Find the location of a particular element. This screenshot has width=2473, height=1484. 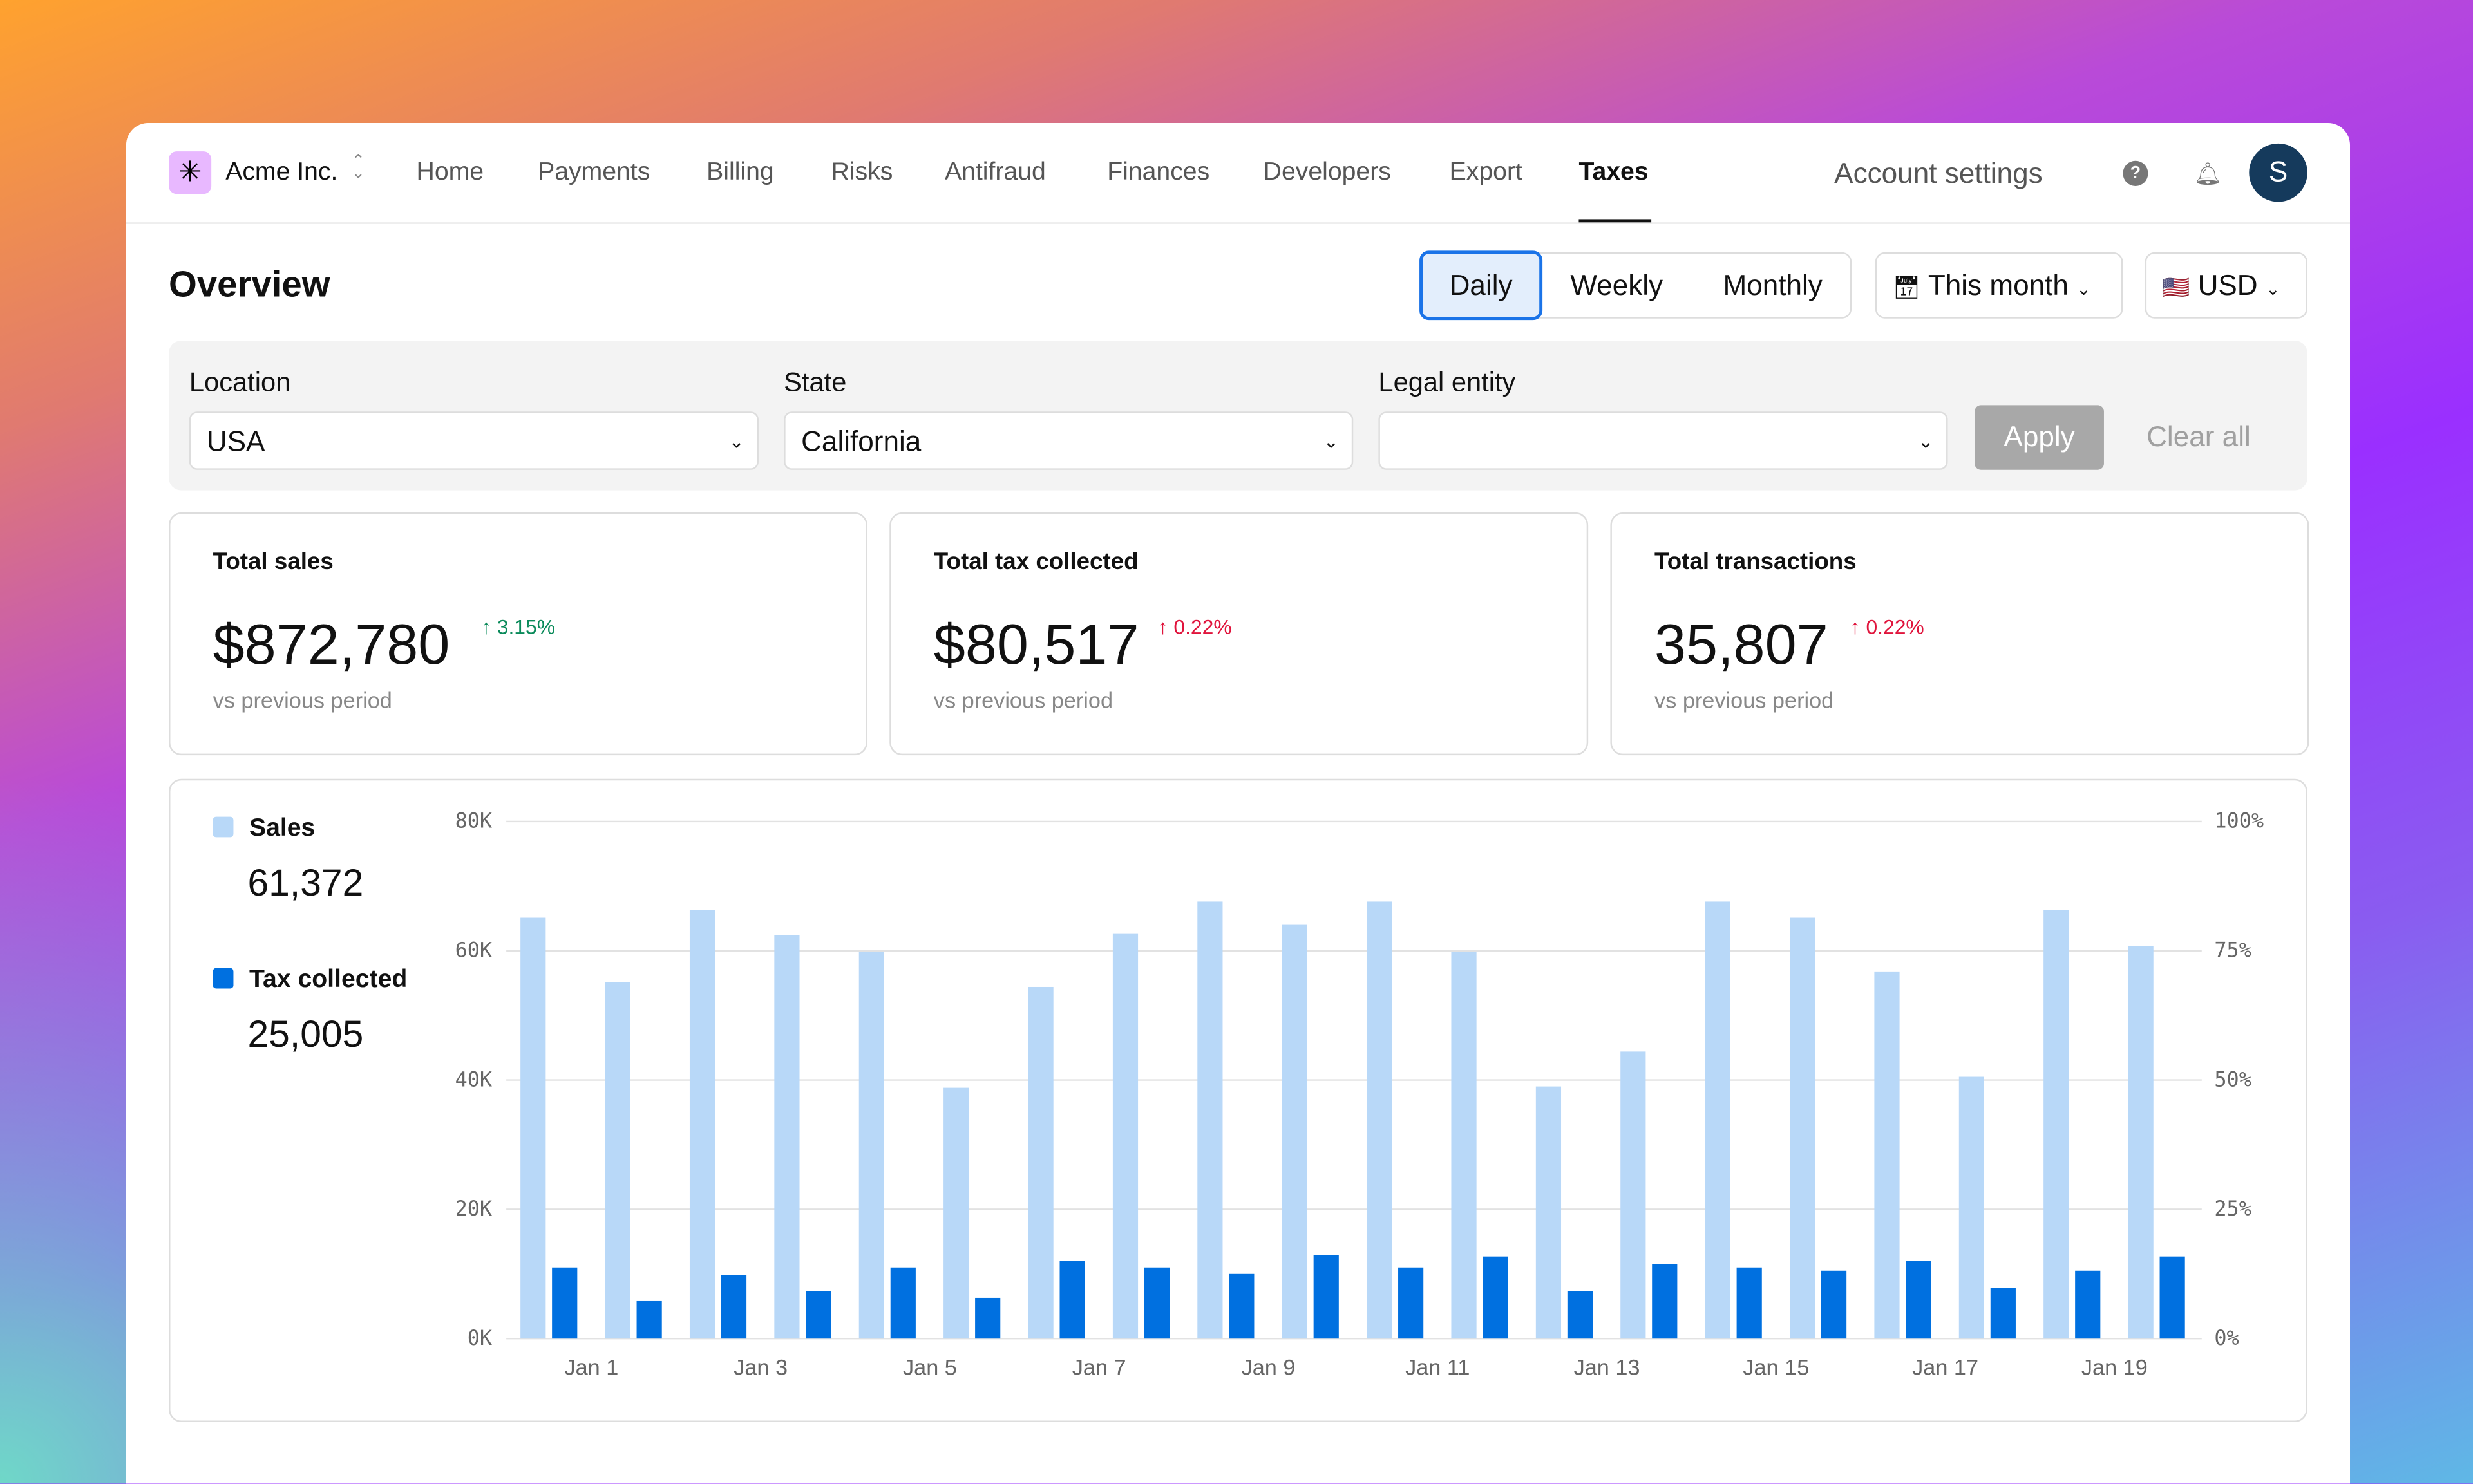

nav-taxes: Taxes is located at coordinates (1613, 172).